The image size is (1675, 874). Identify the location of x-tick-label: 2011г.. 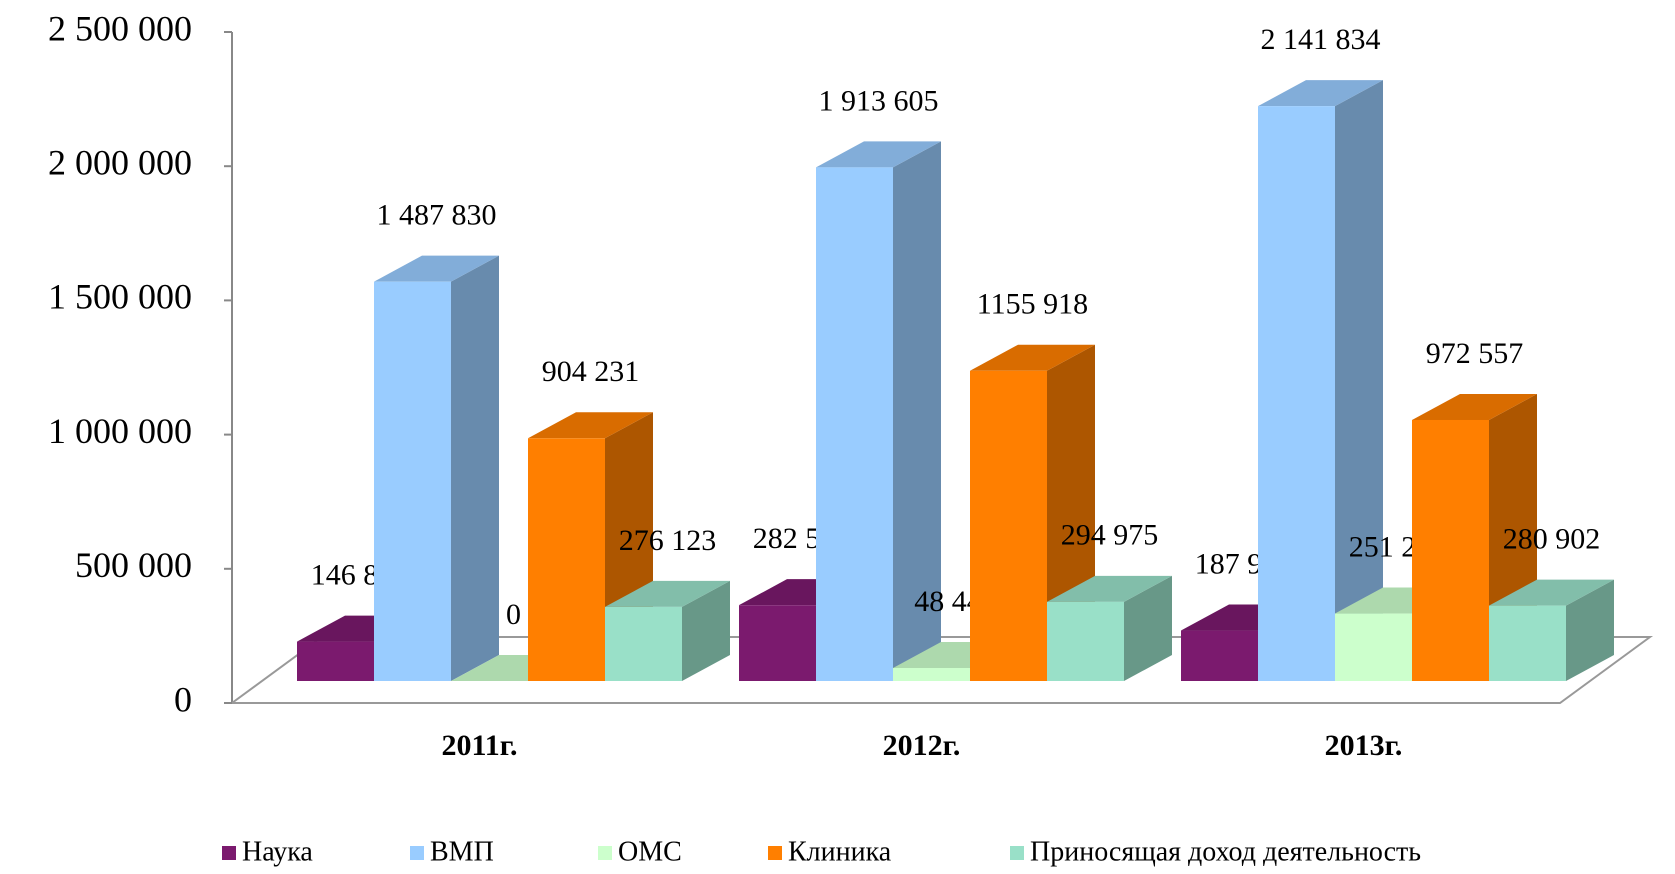
(479, 745).